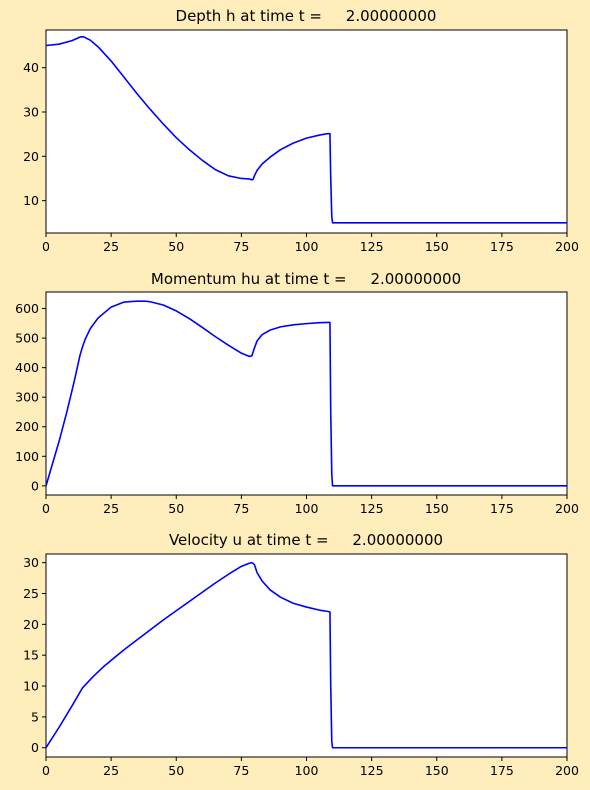  Describe the element at coordinates (306, 540) in the screenshot. I see `chart-title-velocity: Velocity u at time t = 2.00000000` at that location.